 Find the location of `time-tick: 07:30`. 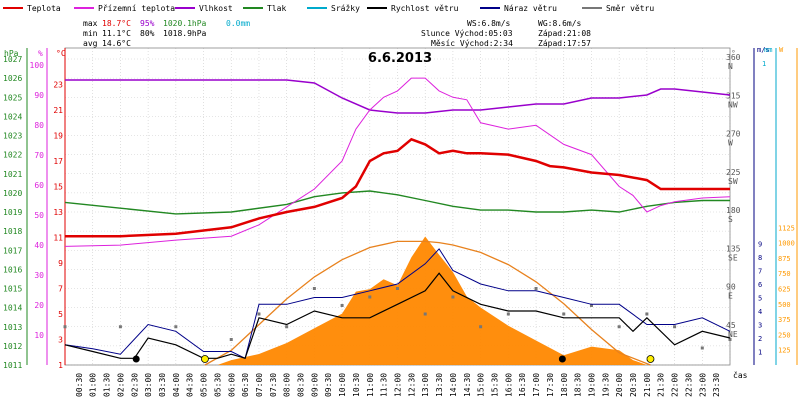

time-tick: 07:30 is located at coordinates (273, 385).